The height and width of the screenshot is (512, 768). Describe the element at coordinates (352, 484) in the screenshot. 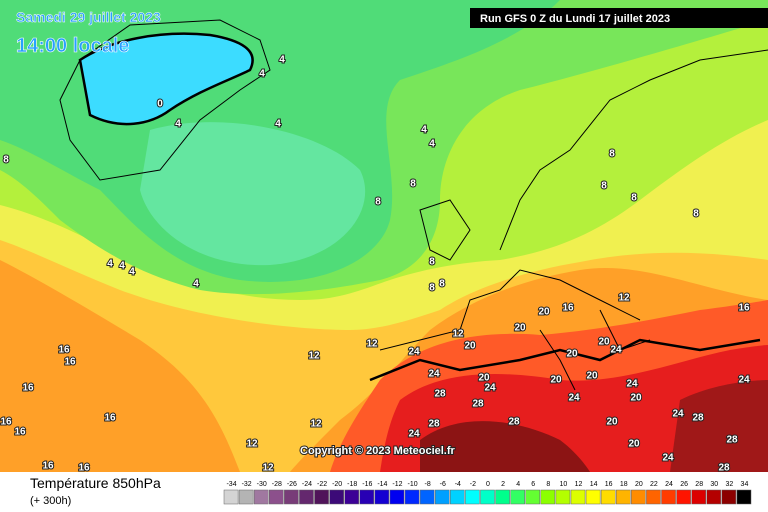

I see `legend-label: -18` at that location.